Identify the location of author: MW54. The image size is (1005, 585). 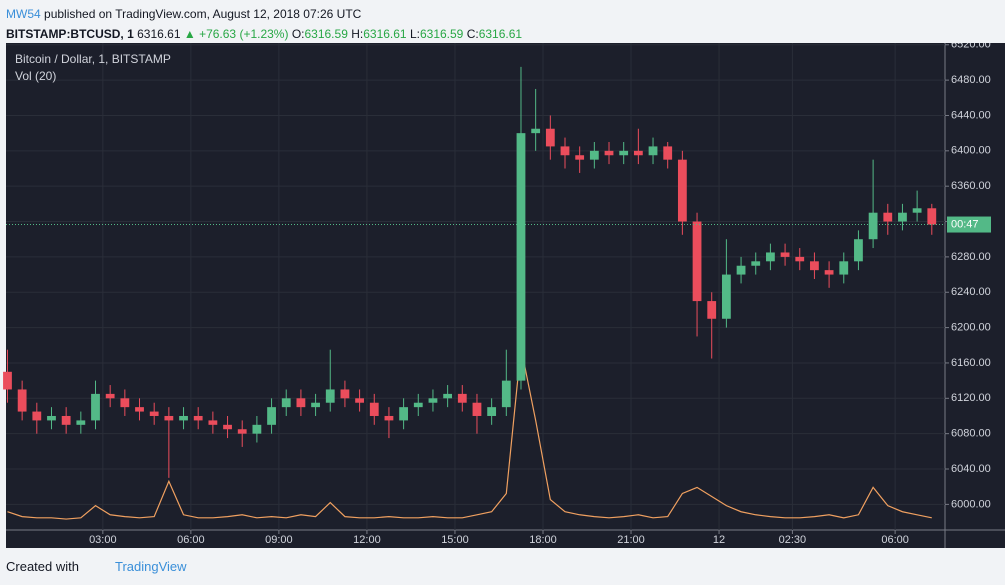
(23, 14).